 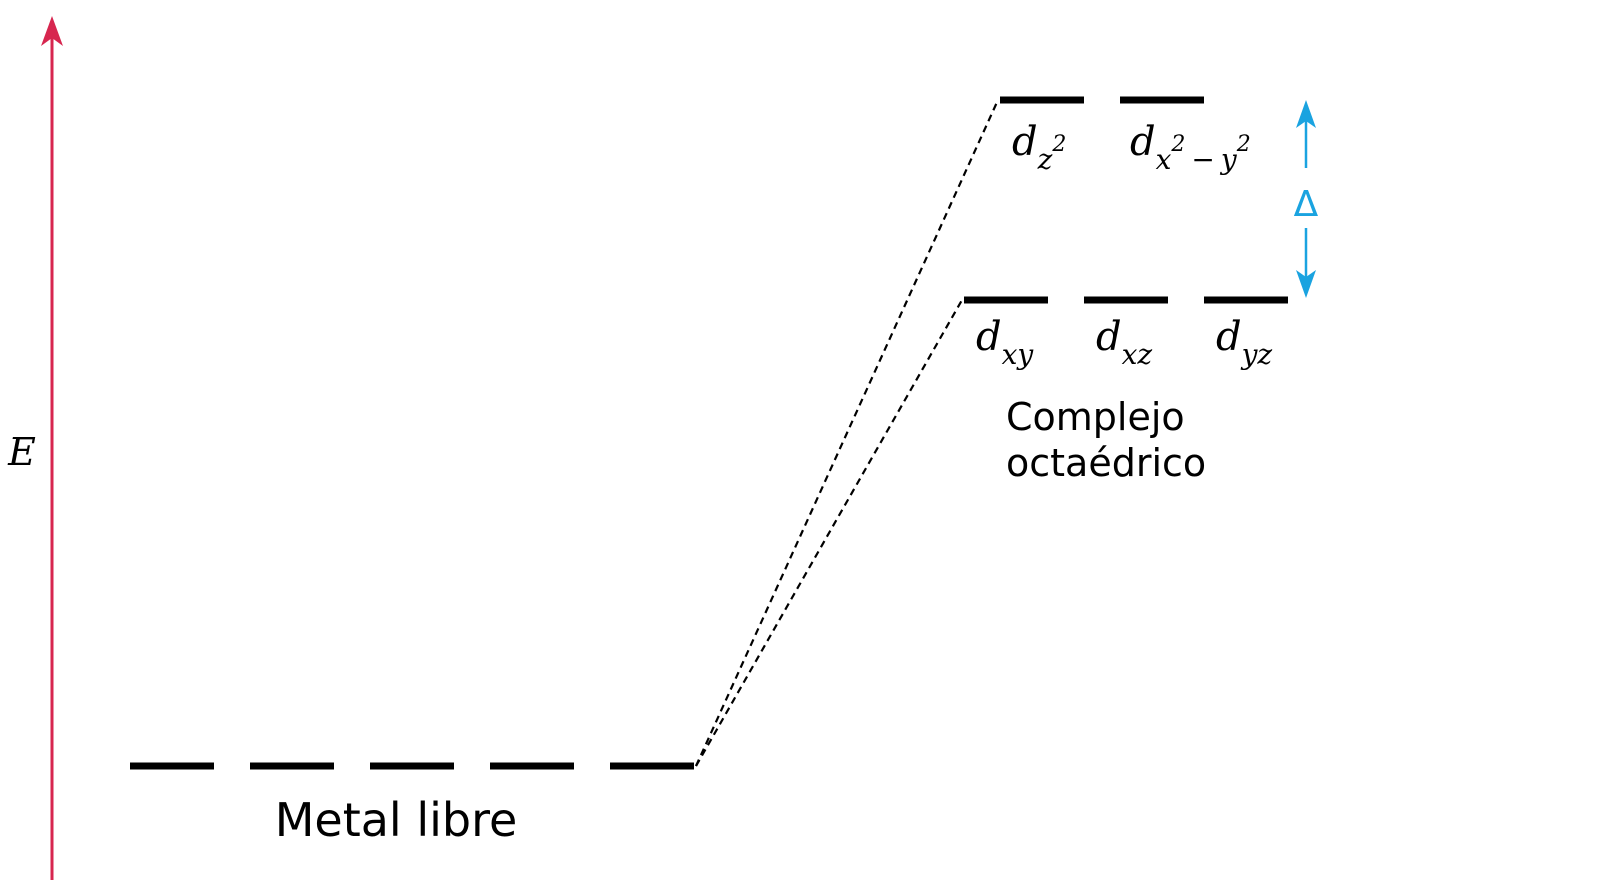 I want to click on energy-axis-label: E, so click(x=21, y=452).